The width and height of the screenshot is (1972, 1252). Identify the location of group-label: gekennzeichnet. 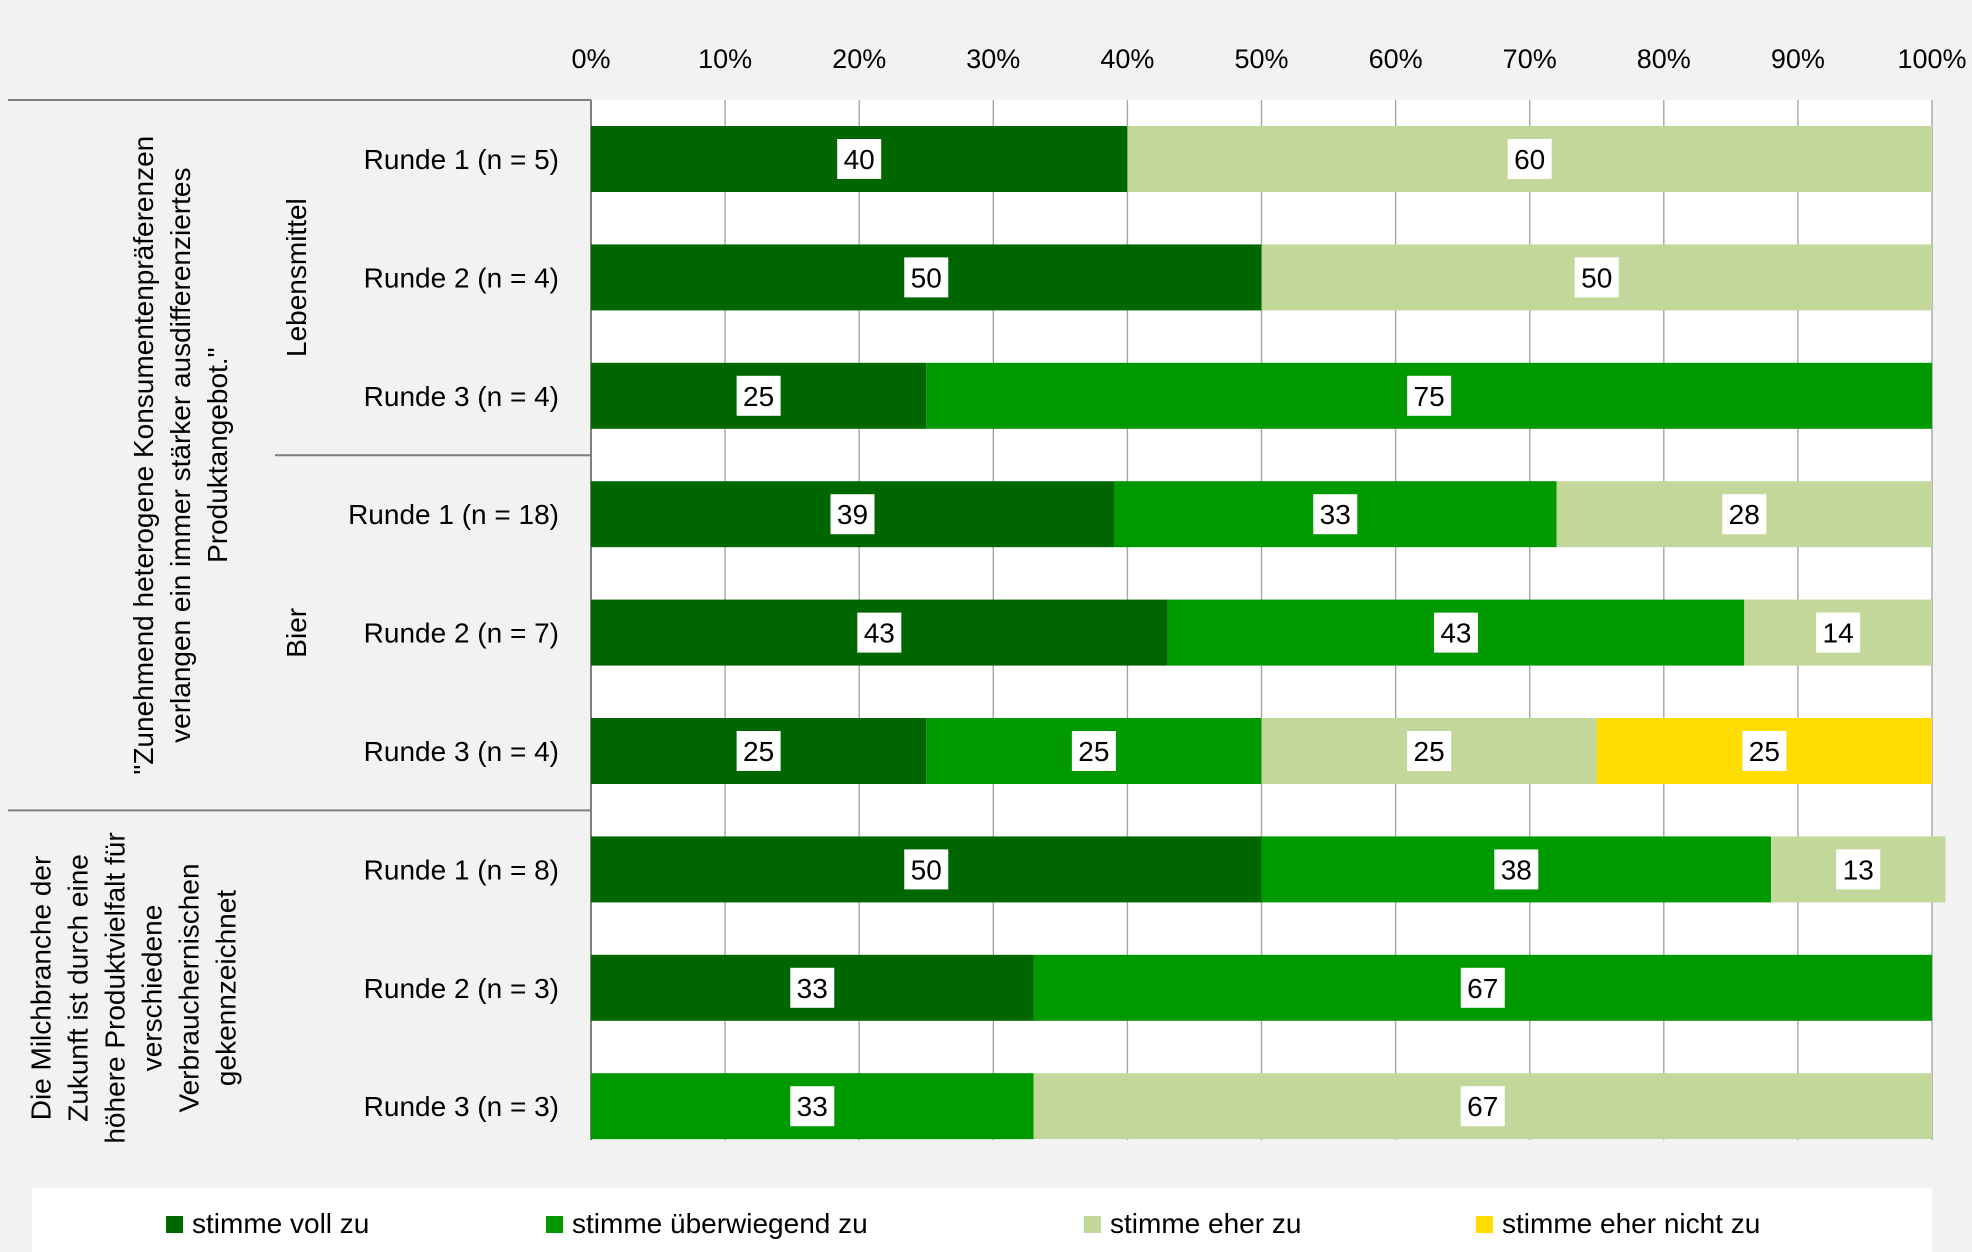
(226, 988).